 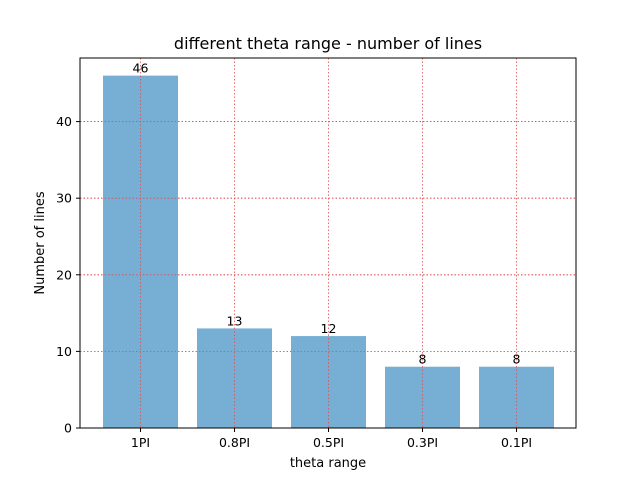 What do you see at coordinates (328, 43) in the screenshot?
I see `chart-title: different theta range - number of lines` at bounding box center [328, 43].